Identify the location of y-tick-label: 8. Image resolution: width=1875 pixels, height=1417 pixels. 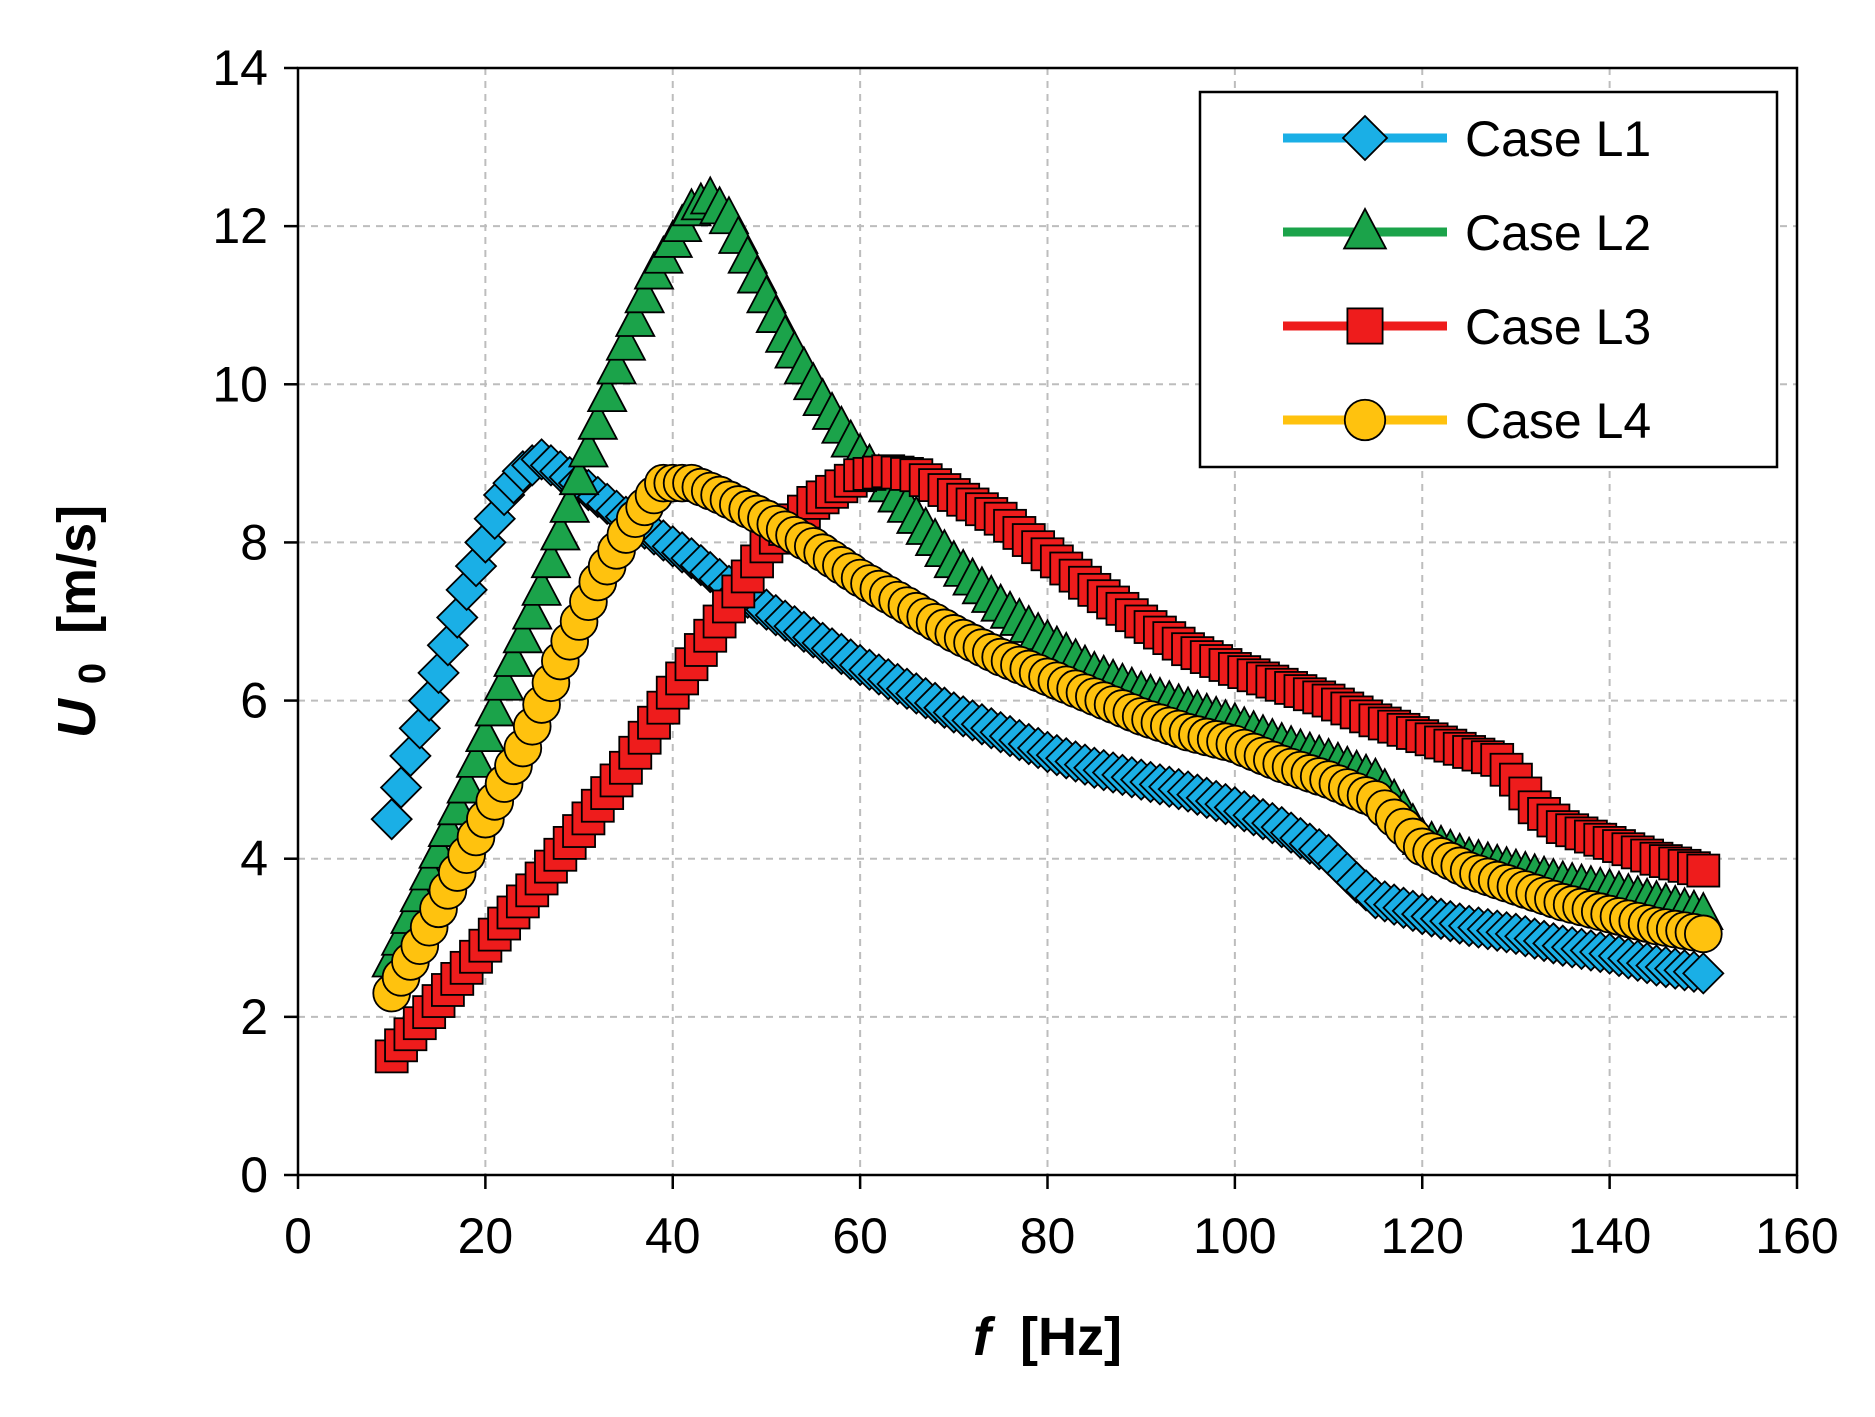
(254, 542).